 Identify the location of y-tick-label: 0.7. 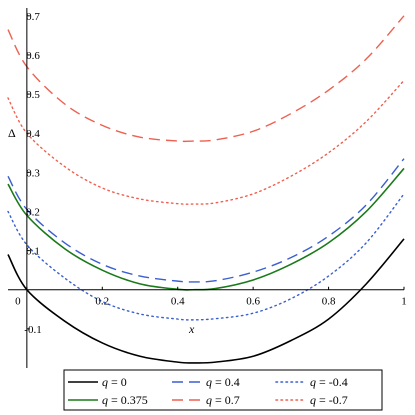
(33, 17).